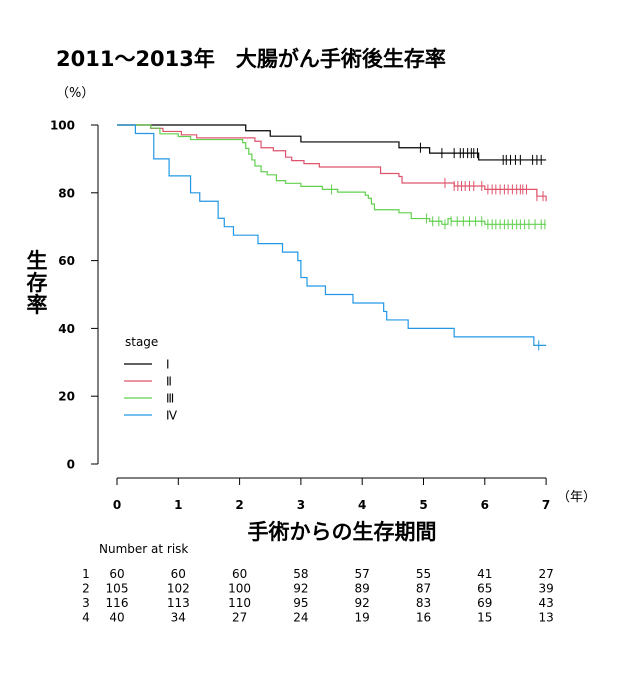 This screenshot has width=620, height=680. Describe the element at coordinates (342, 532) in the screenshot. I see `x-axis-label: 手術からの生存期間` at that location.